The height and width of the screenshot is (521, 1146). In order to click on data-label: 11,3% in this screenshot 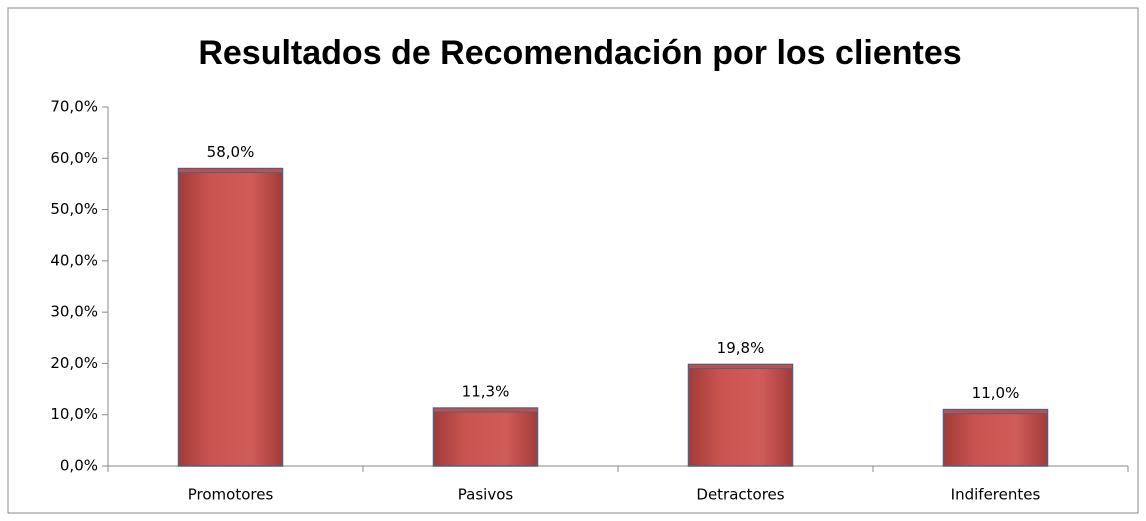, I will do `click(486, 392)`.